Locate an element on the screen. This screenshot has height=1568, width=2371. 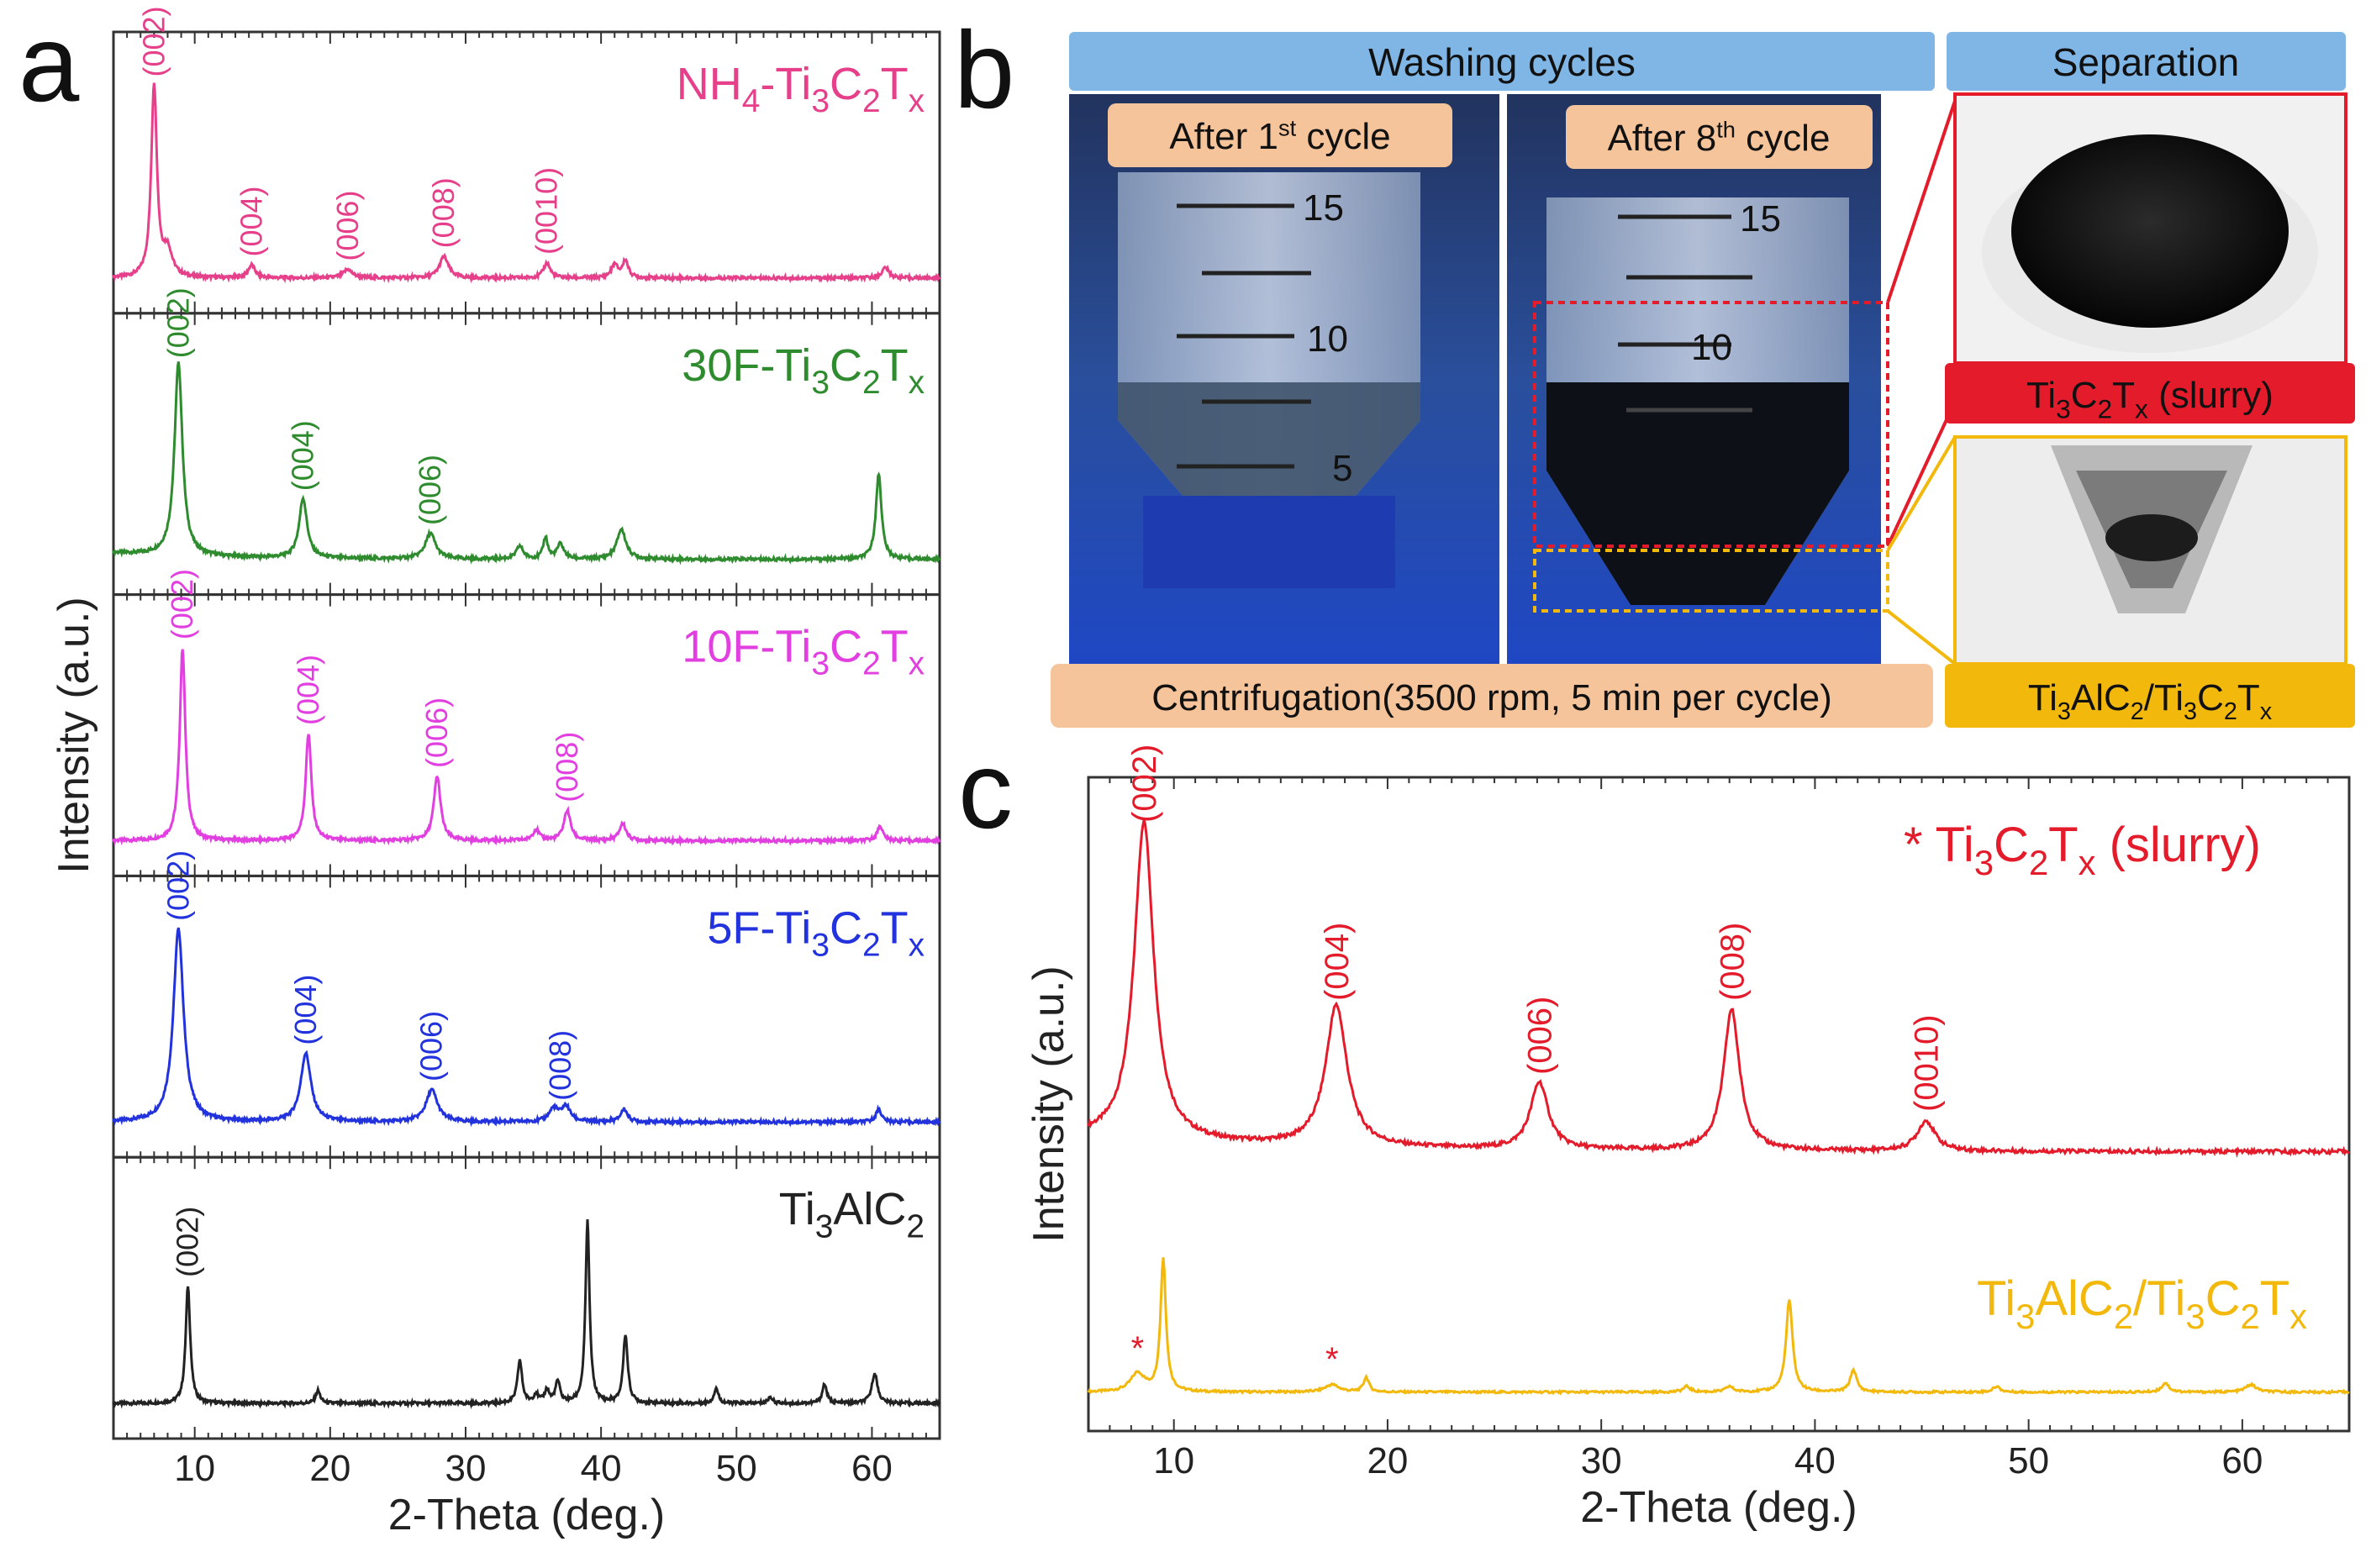
tag-after-eighth-cycle-text: After 8th cycle is located at coordinates (1720, 138).